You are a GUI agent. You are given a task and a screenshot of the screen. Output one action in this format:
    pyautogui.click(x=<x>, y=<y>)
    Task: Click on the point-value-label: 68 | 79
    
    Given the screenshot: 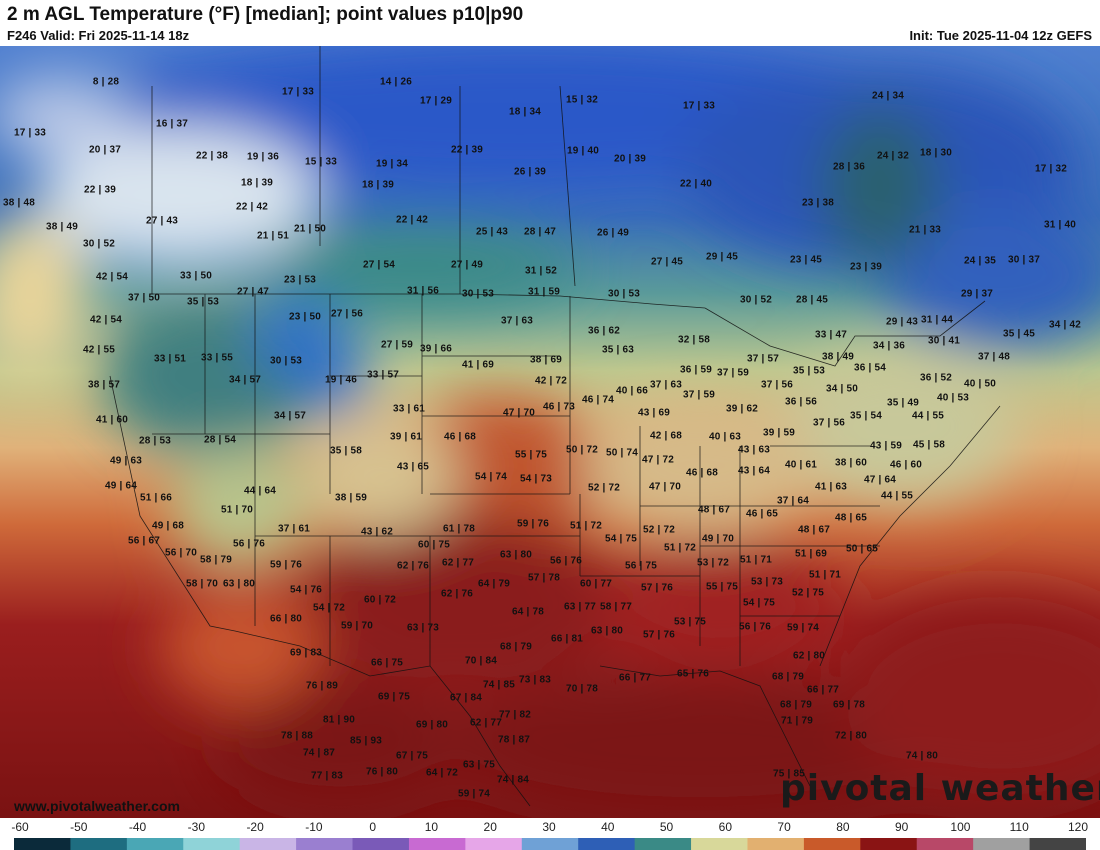 What is the action you would take?
    pyautogui.click(x=516, y=647)
    